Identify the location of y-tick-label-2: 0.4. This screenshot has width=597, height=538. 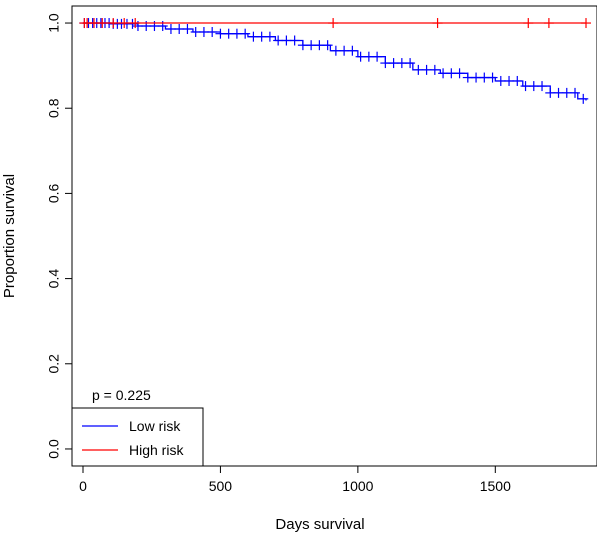
(54, 279).